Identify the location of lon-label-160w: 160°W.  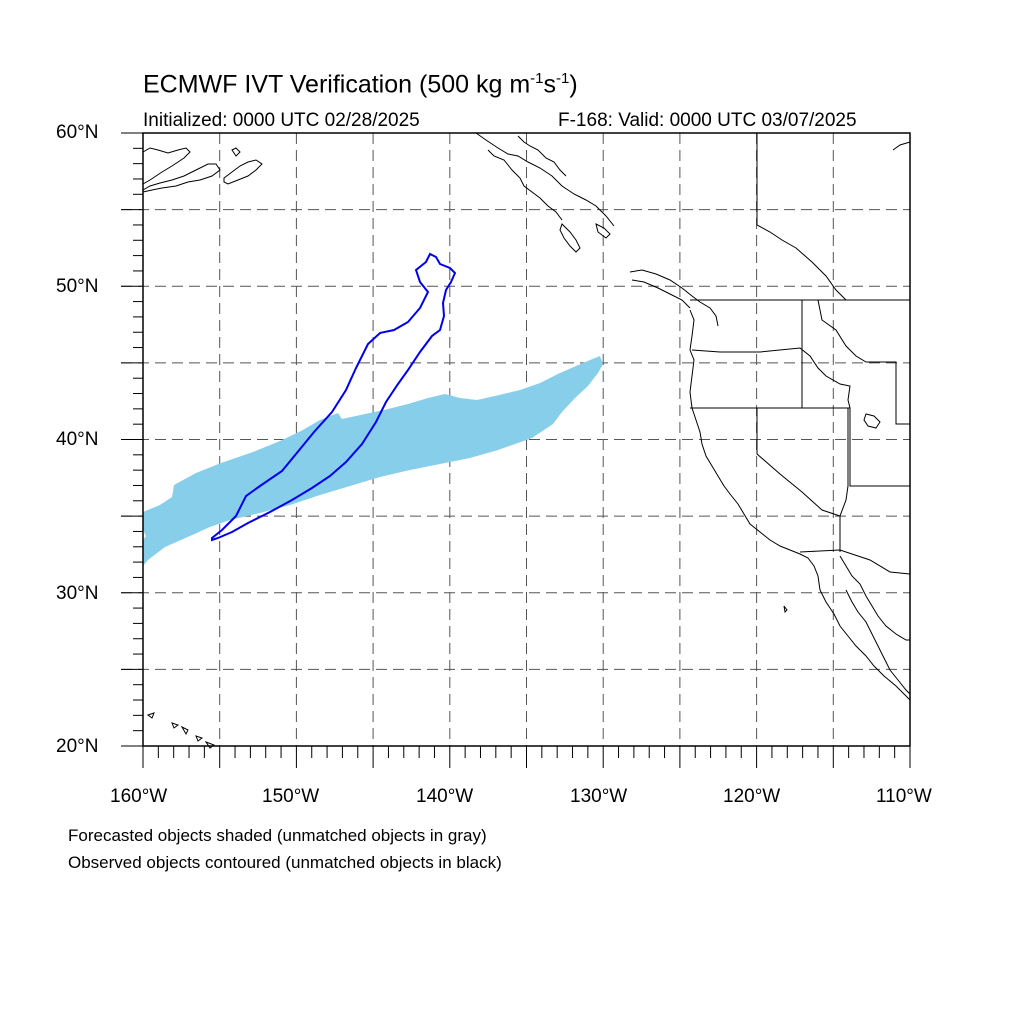
(139, 796).